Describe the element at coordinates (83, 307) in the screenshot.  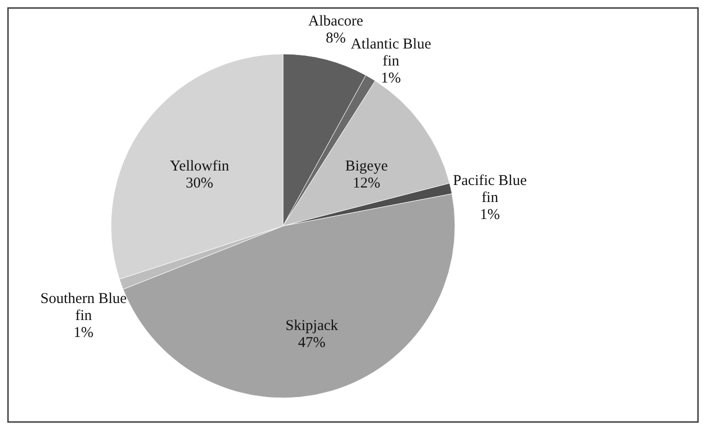
I see `slice-label: Southern Blue fin` at that location.